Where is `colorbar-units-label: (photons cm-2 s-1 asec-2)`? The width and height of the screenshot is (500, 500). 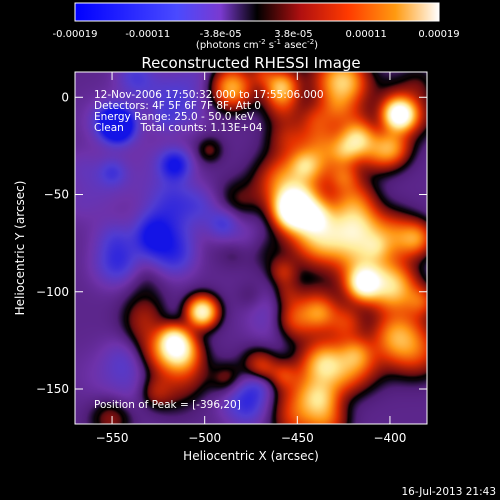 colorbar-units-label: (photons cm-2 s-1 asec-2) is located at coordinates (257, 44).